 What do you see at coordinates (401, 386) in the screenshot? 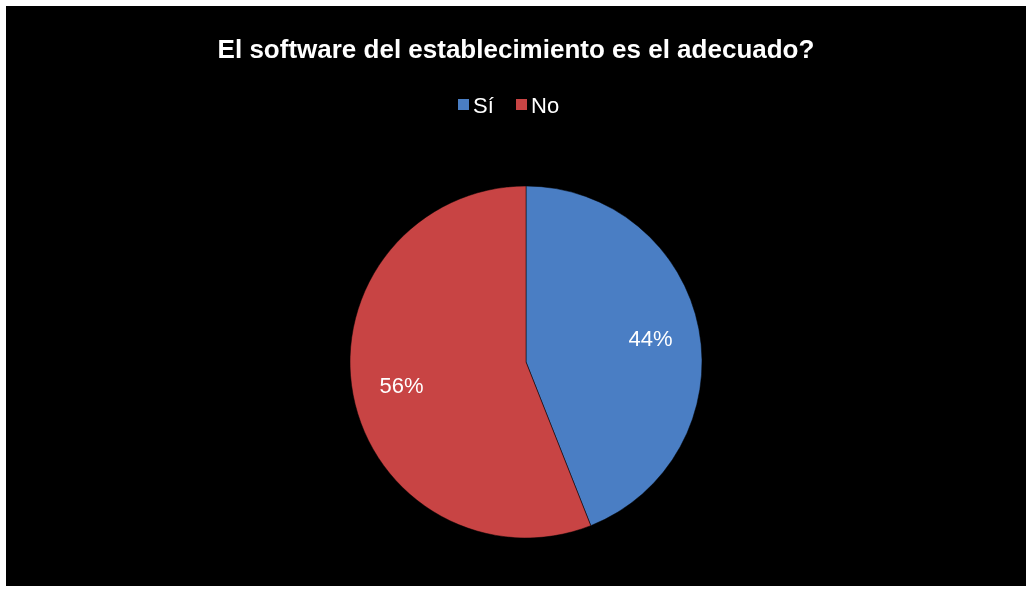
I see `data-label: 56%` at bounding box center [401, 386].